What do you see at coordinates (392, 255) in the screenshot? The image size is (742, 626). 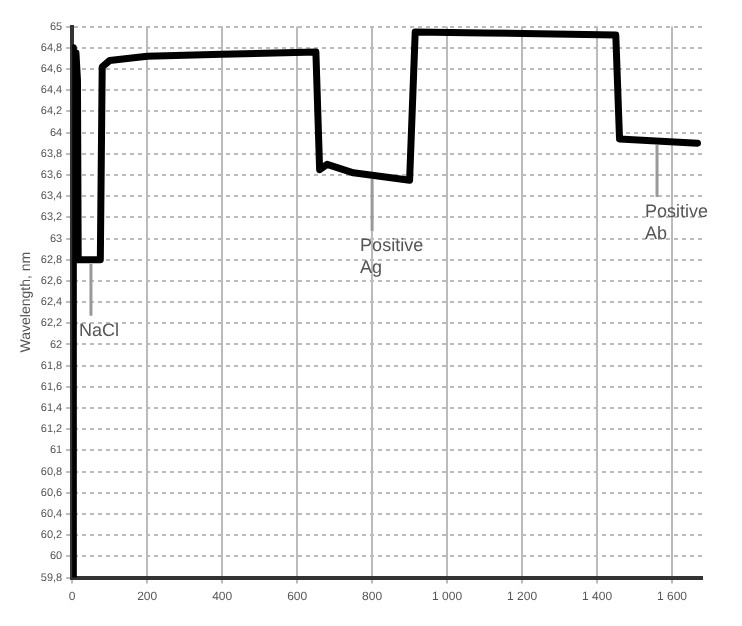 I see `annotation: Positive Ag` at bounding box center [392, 255].